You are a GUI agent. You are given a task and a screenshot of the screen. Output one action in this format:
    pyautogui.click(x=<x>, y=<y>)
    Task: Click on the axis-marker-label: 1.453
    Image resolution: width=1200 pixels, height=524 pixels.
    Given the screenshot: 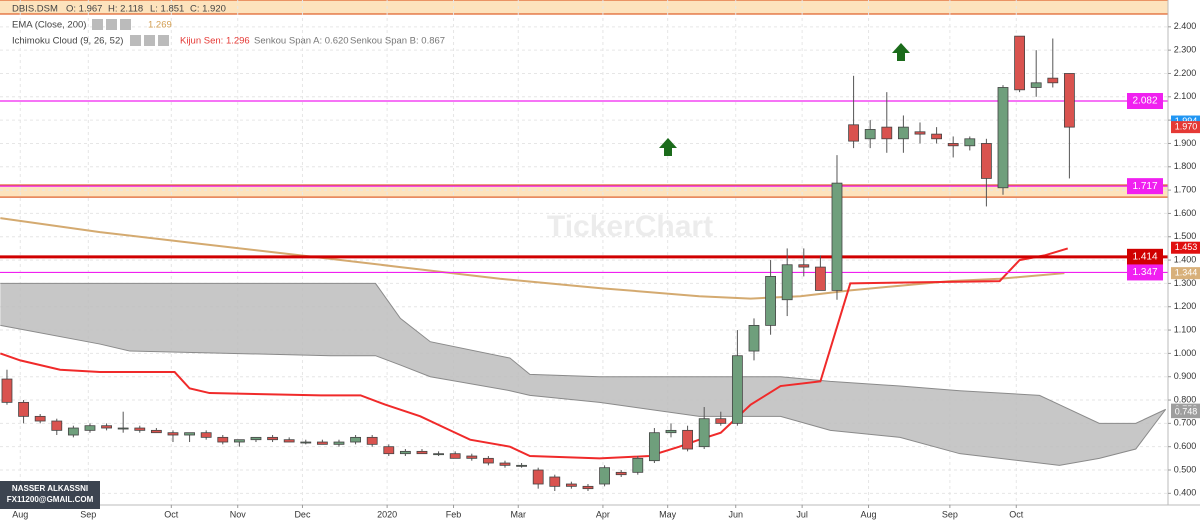 What is the action you would take?
    pyautogui.click(x=1186, y=247)
    